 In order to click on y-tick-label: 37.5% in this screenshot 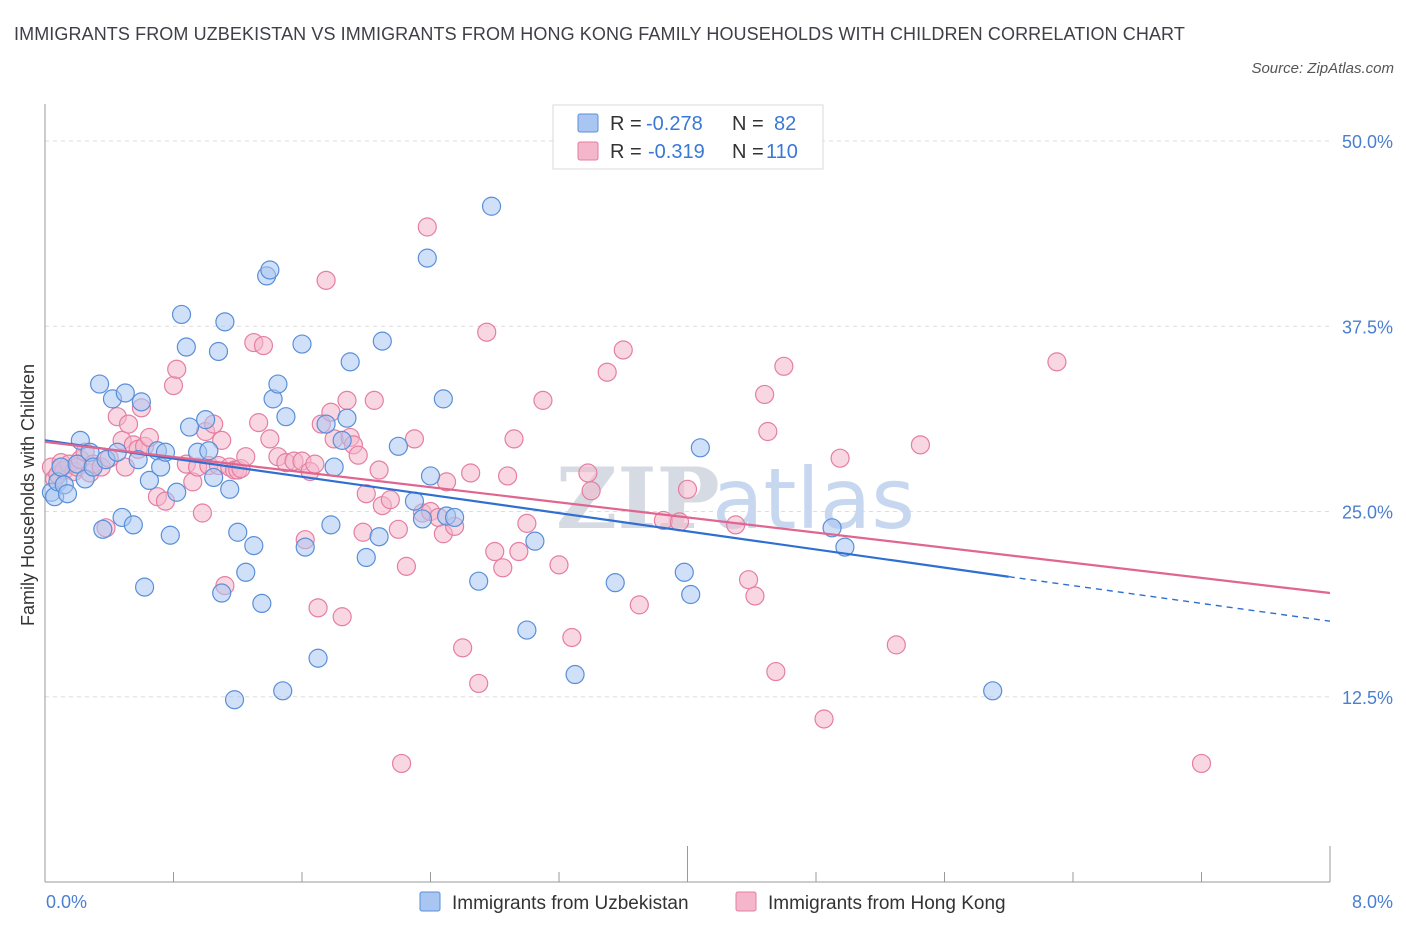, I will do `click(1367, 327)`.